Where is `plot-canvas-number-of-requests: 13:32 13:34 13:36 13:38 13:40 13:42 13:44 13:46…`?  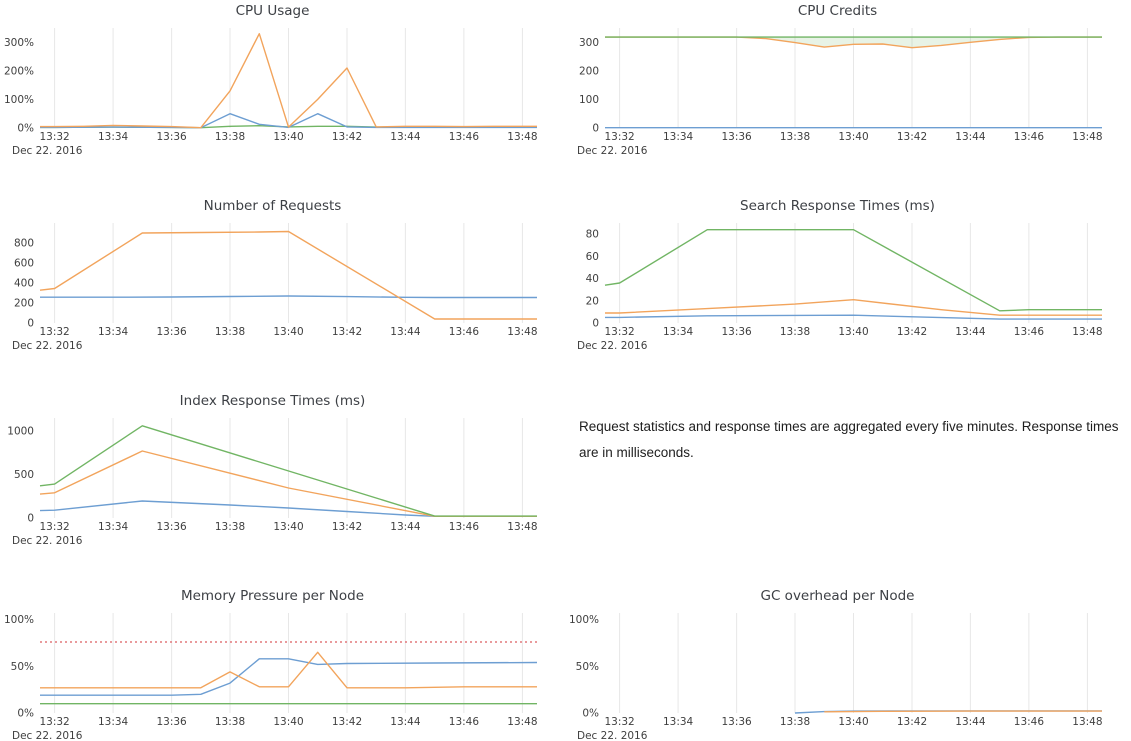
plot-canvas-number-of-requests: 13:32 13:34 13:36 13:38 13:40 13:42 13:44 13:46… is located at coordinates (272, 287).